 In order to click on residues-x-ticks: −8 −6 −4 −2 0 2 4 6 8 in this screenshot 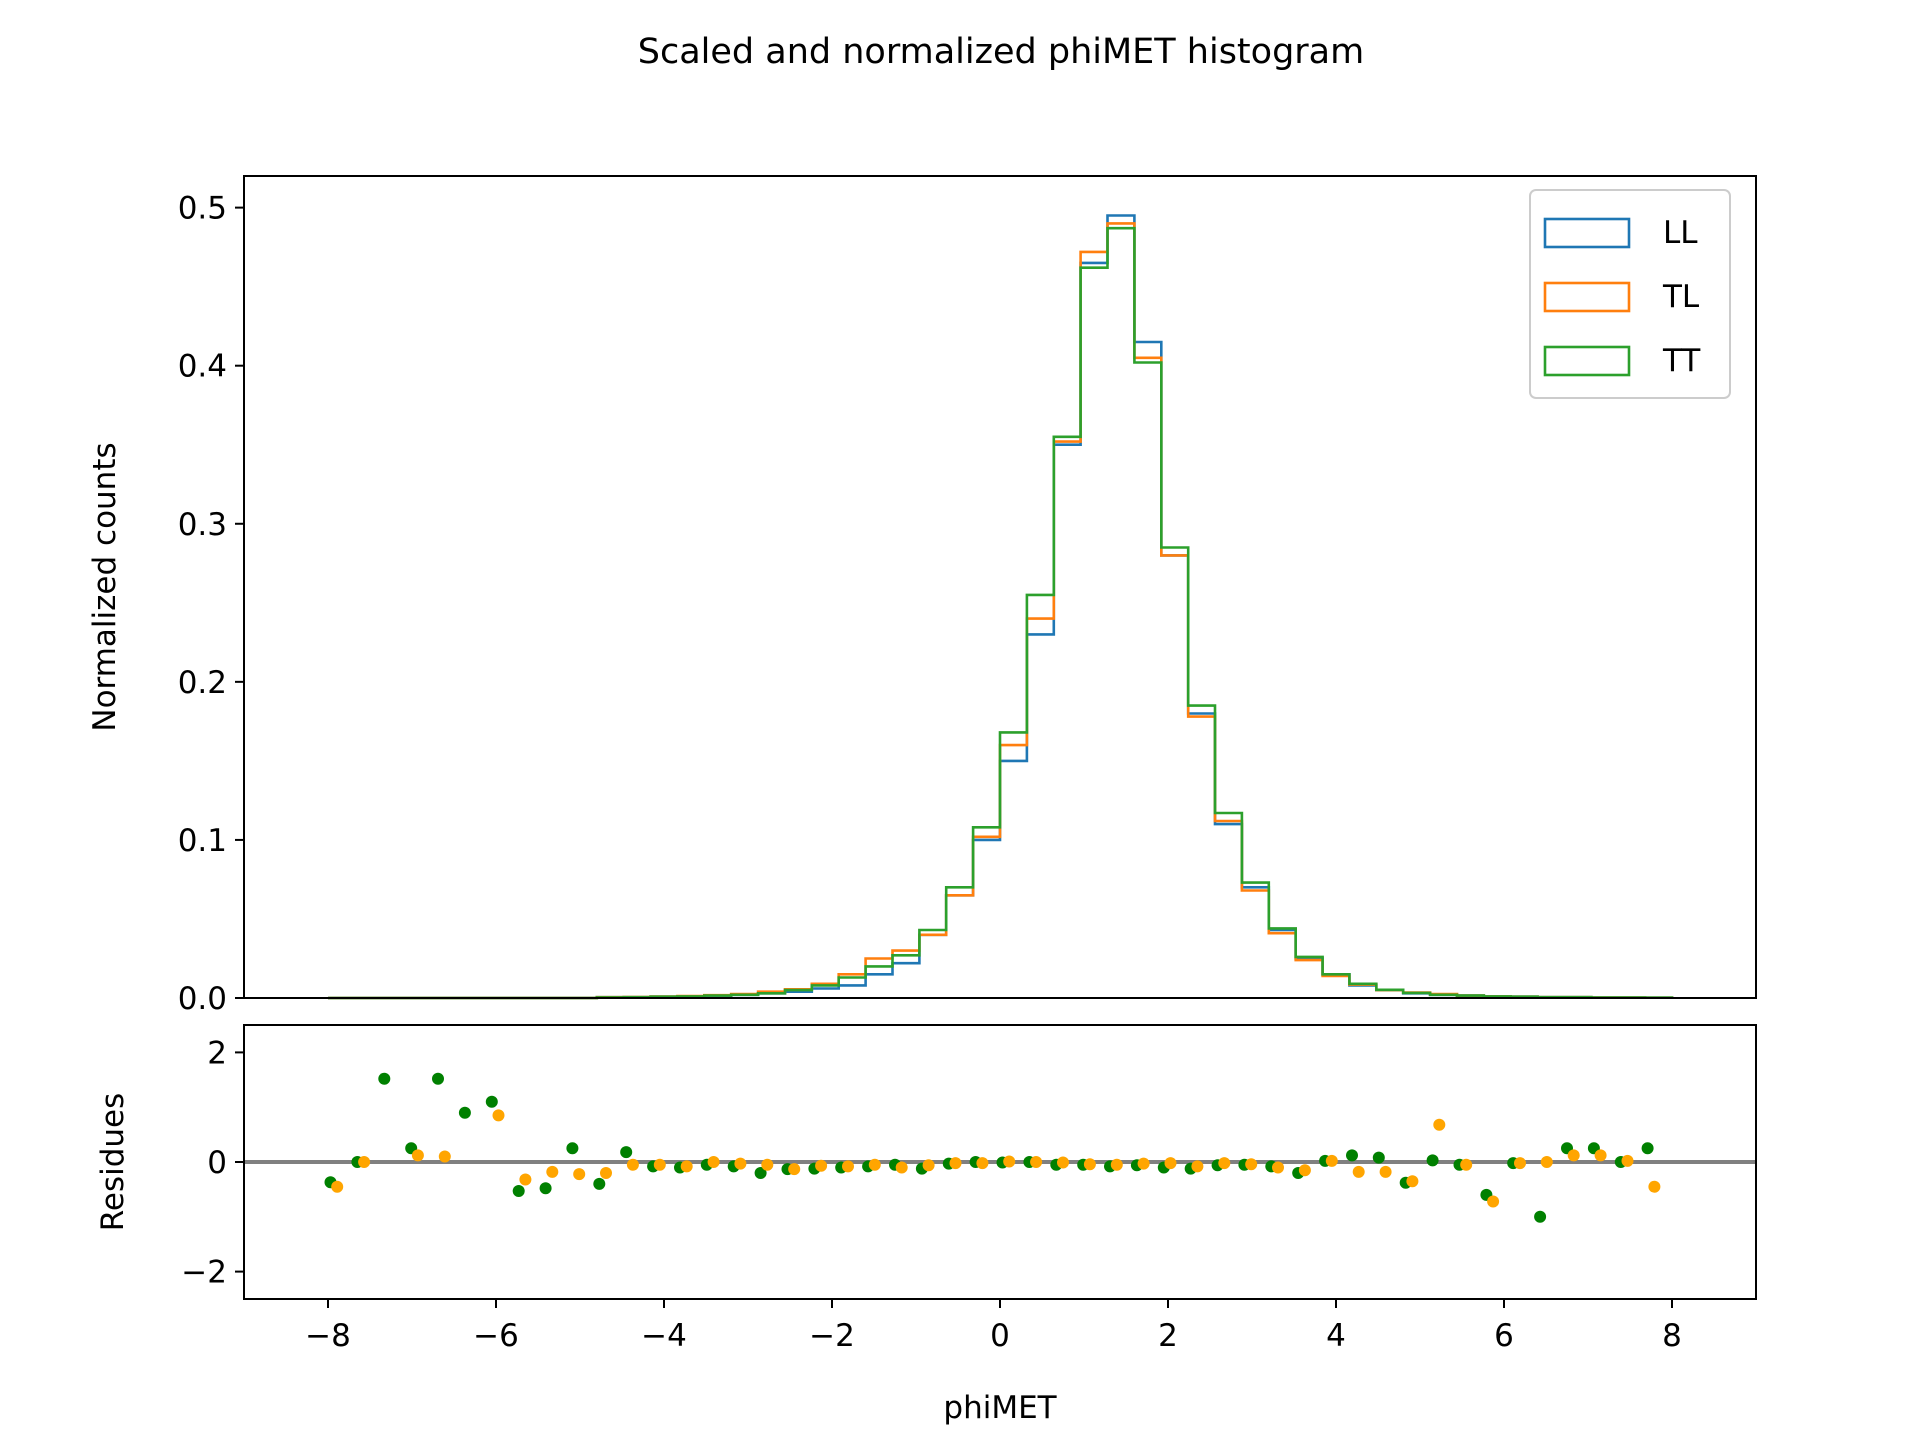, I will do `click(993, 1326)`.